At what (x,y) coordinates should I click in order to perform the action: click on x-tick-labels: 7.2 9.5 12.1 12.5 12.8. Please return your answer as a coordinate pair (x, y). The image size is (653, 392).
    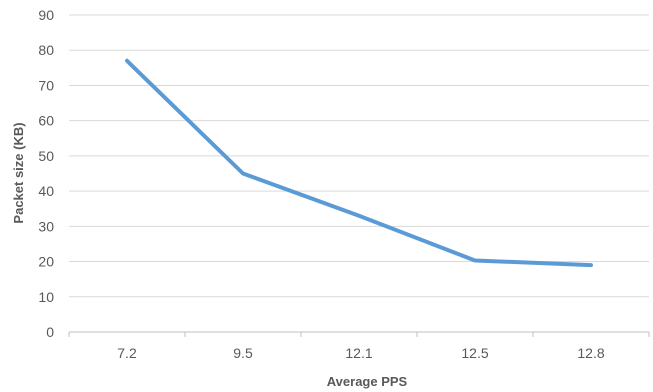
    Looking at the image, I should click on (361, 353).